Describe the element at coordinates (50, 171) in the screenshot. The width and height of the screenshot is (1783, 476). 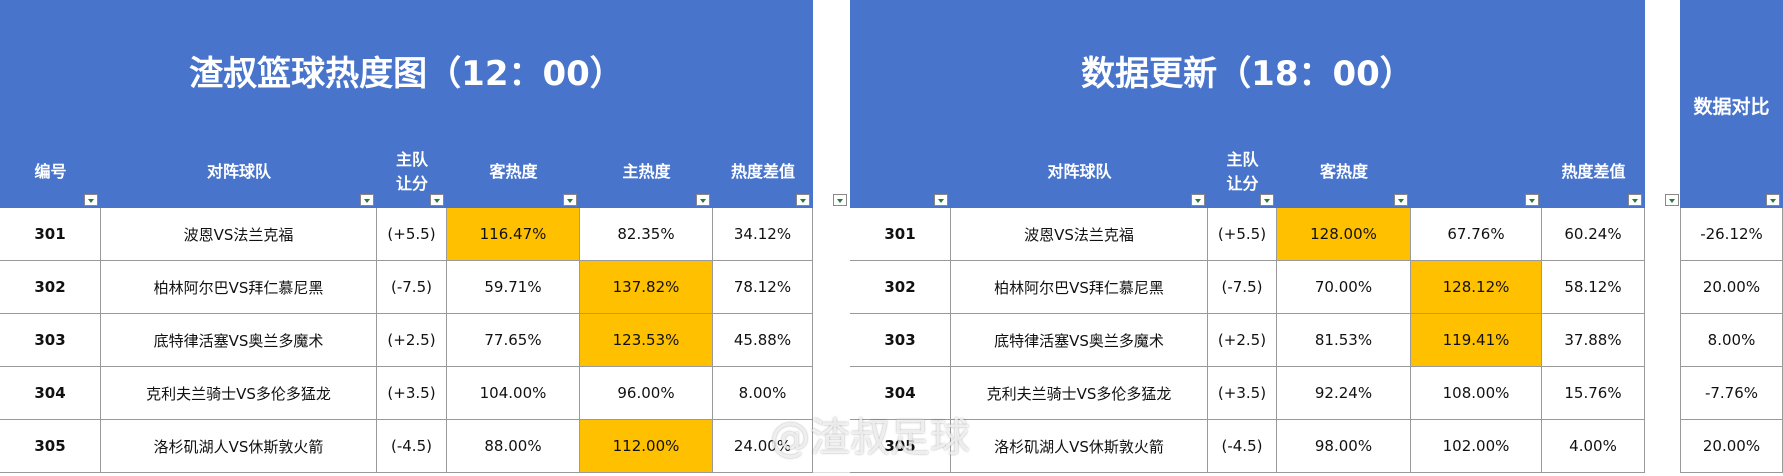
I see `column-header: 编号` at that location.